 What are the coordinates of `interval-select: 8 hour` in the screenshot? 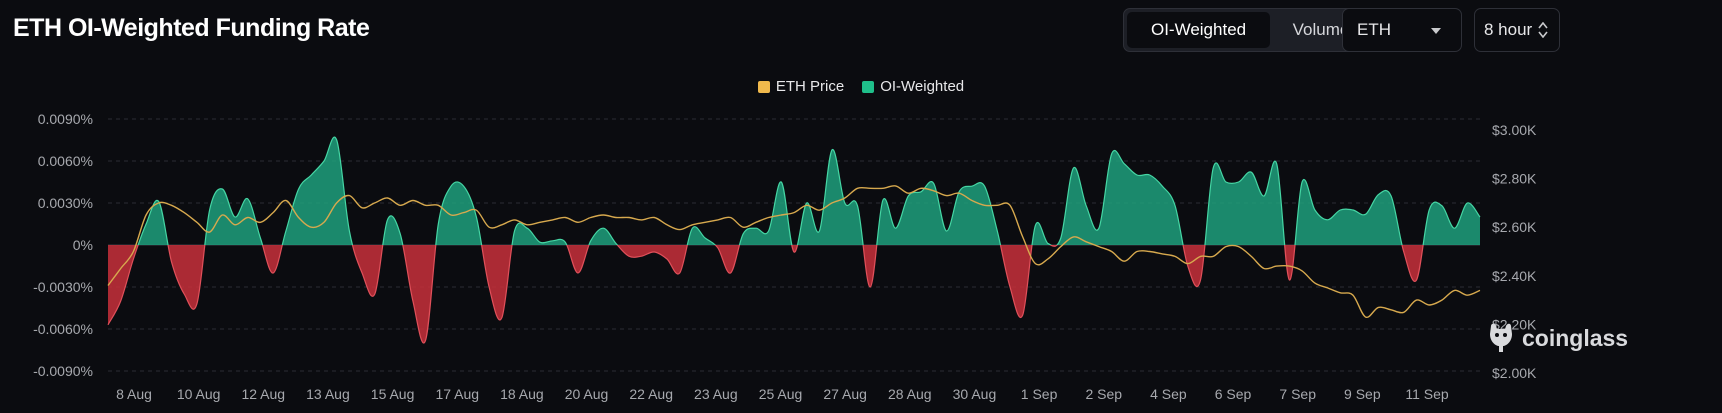 It's located at (1517, 30).